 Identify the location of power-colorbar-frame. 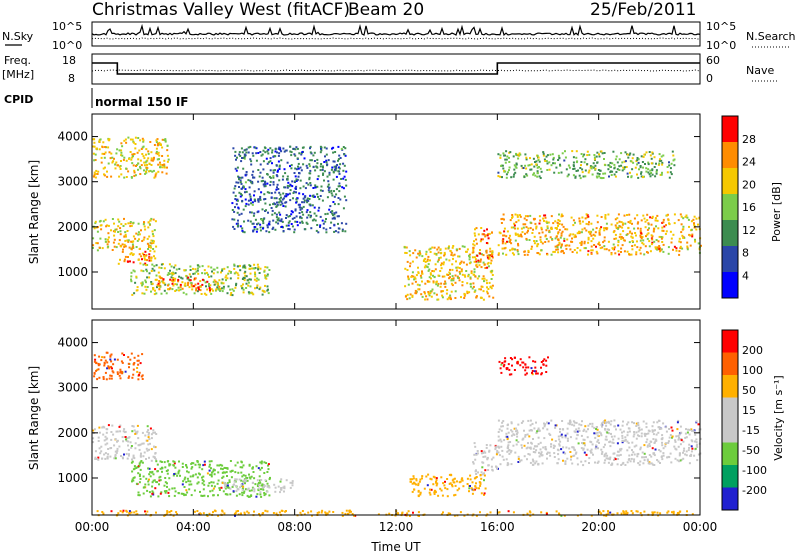
(730, 207).